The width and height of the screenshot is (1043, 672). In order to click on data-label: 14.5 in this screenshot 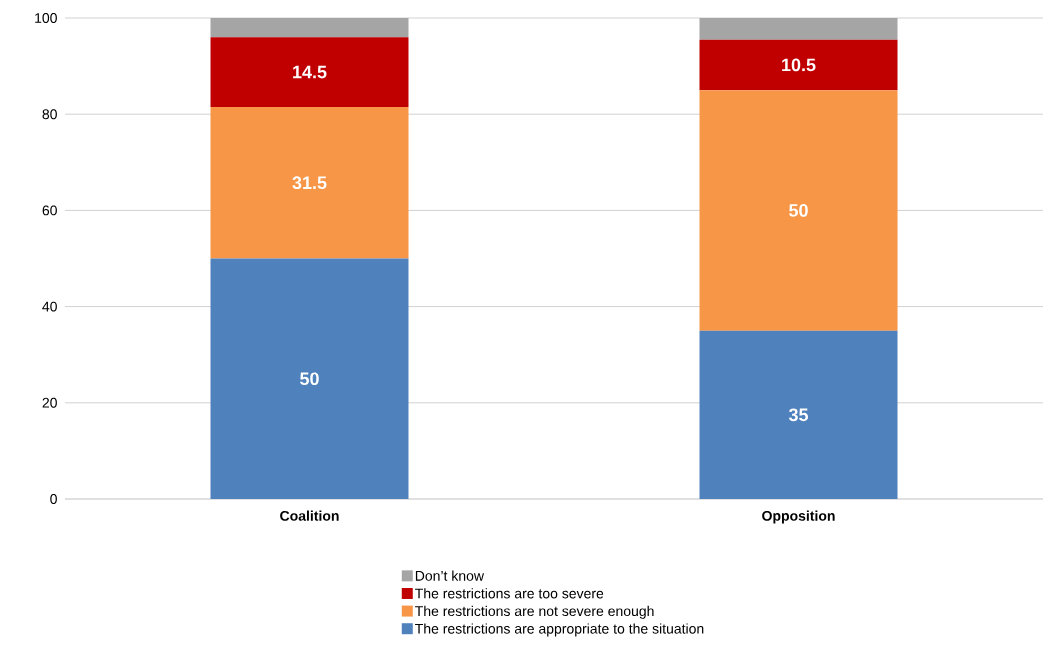, I will do `click(310, 72)`.